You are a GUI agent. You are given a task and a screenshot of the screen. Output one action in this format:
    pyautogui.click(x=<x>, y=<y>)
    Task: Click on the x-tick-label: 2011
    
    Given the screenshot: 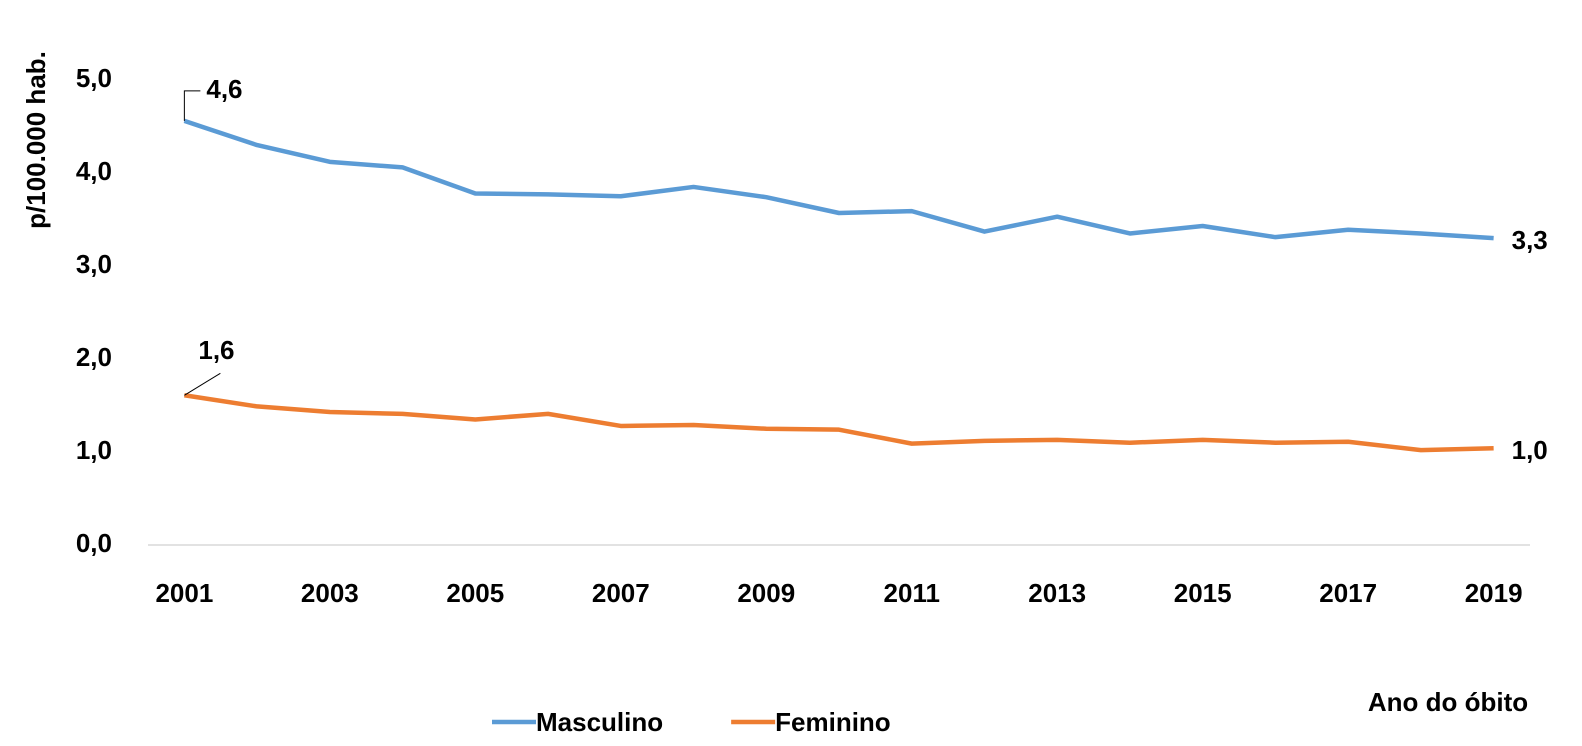 What is the action you would take?
    pyautogui.click(x=912, y=593)
    